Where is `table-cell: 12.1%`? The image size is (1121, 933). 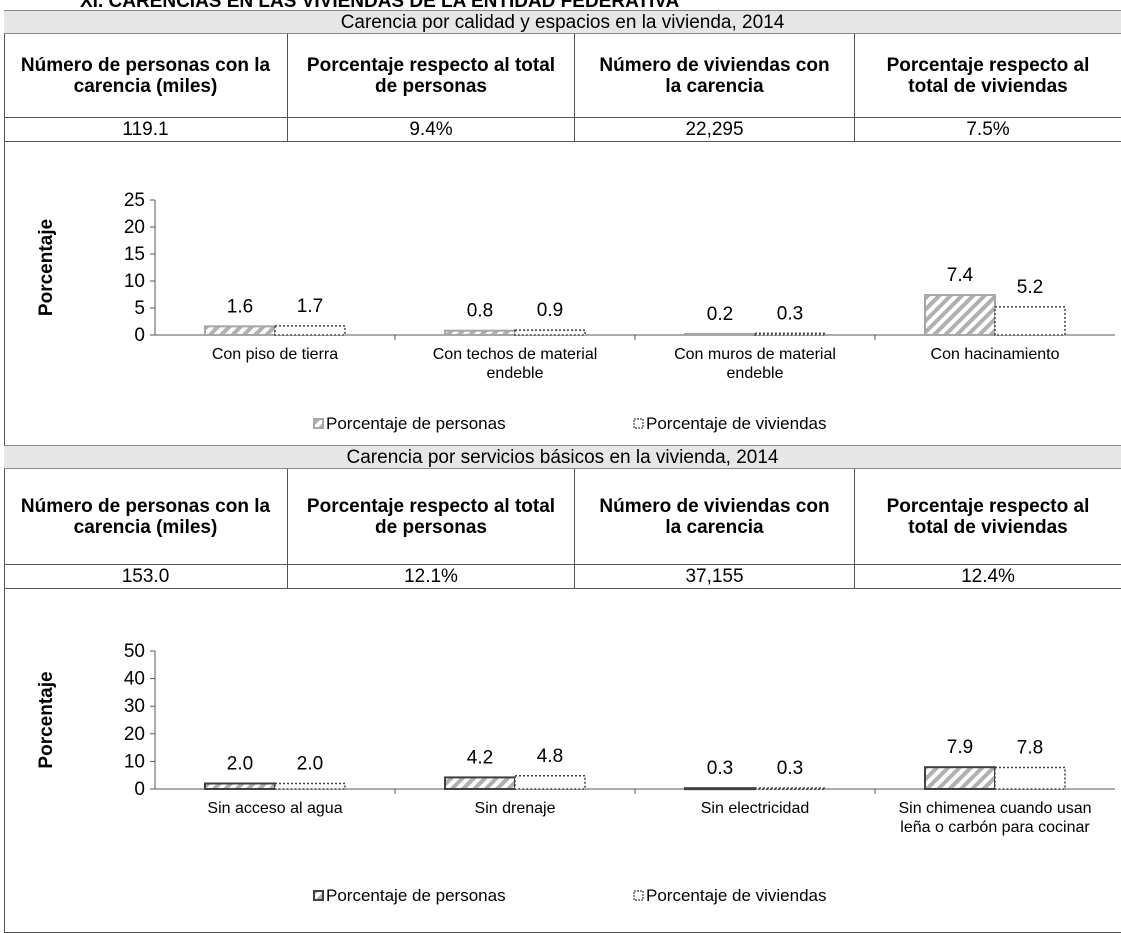 table-cell: 12.1% is located at coordinates (431, 577).